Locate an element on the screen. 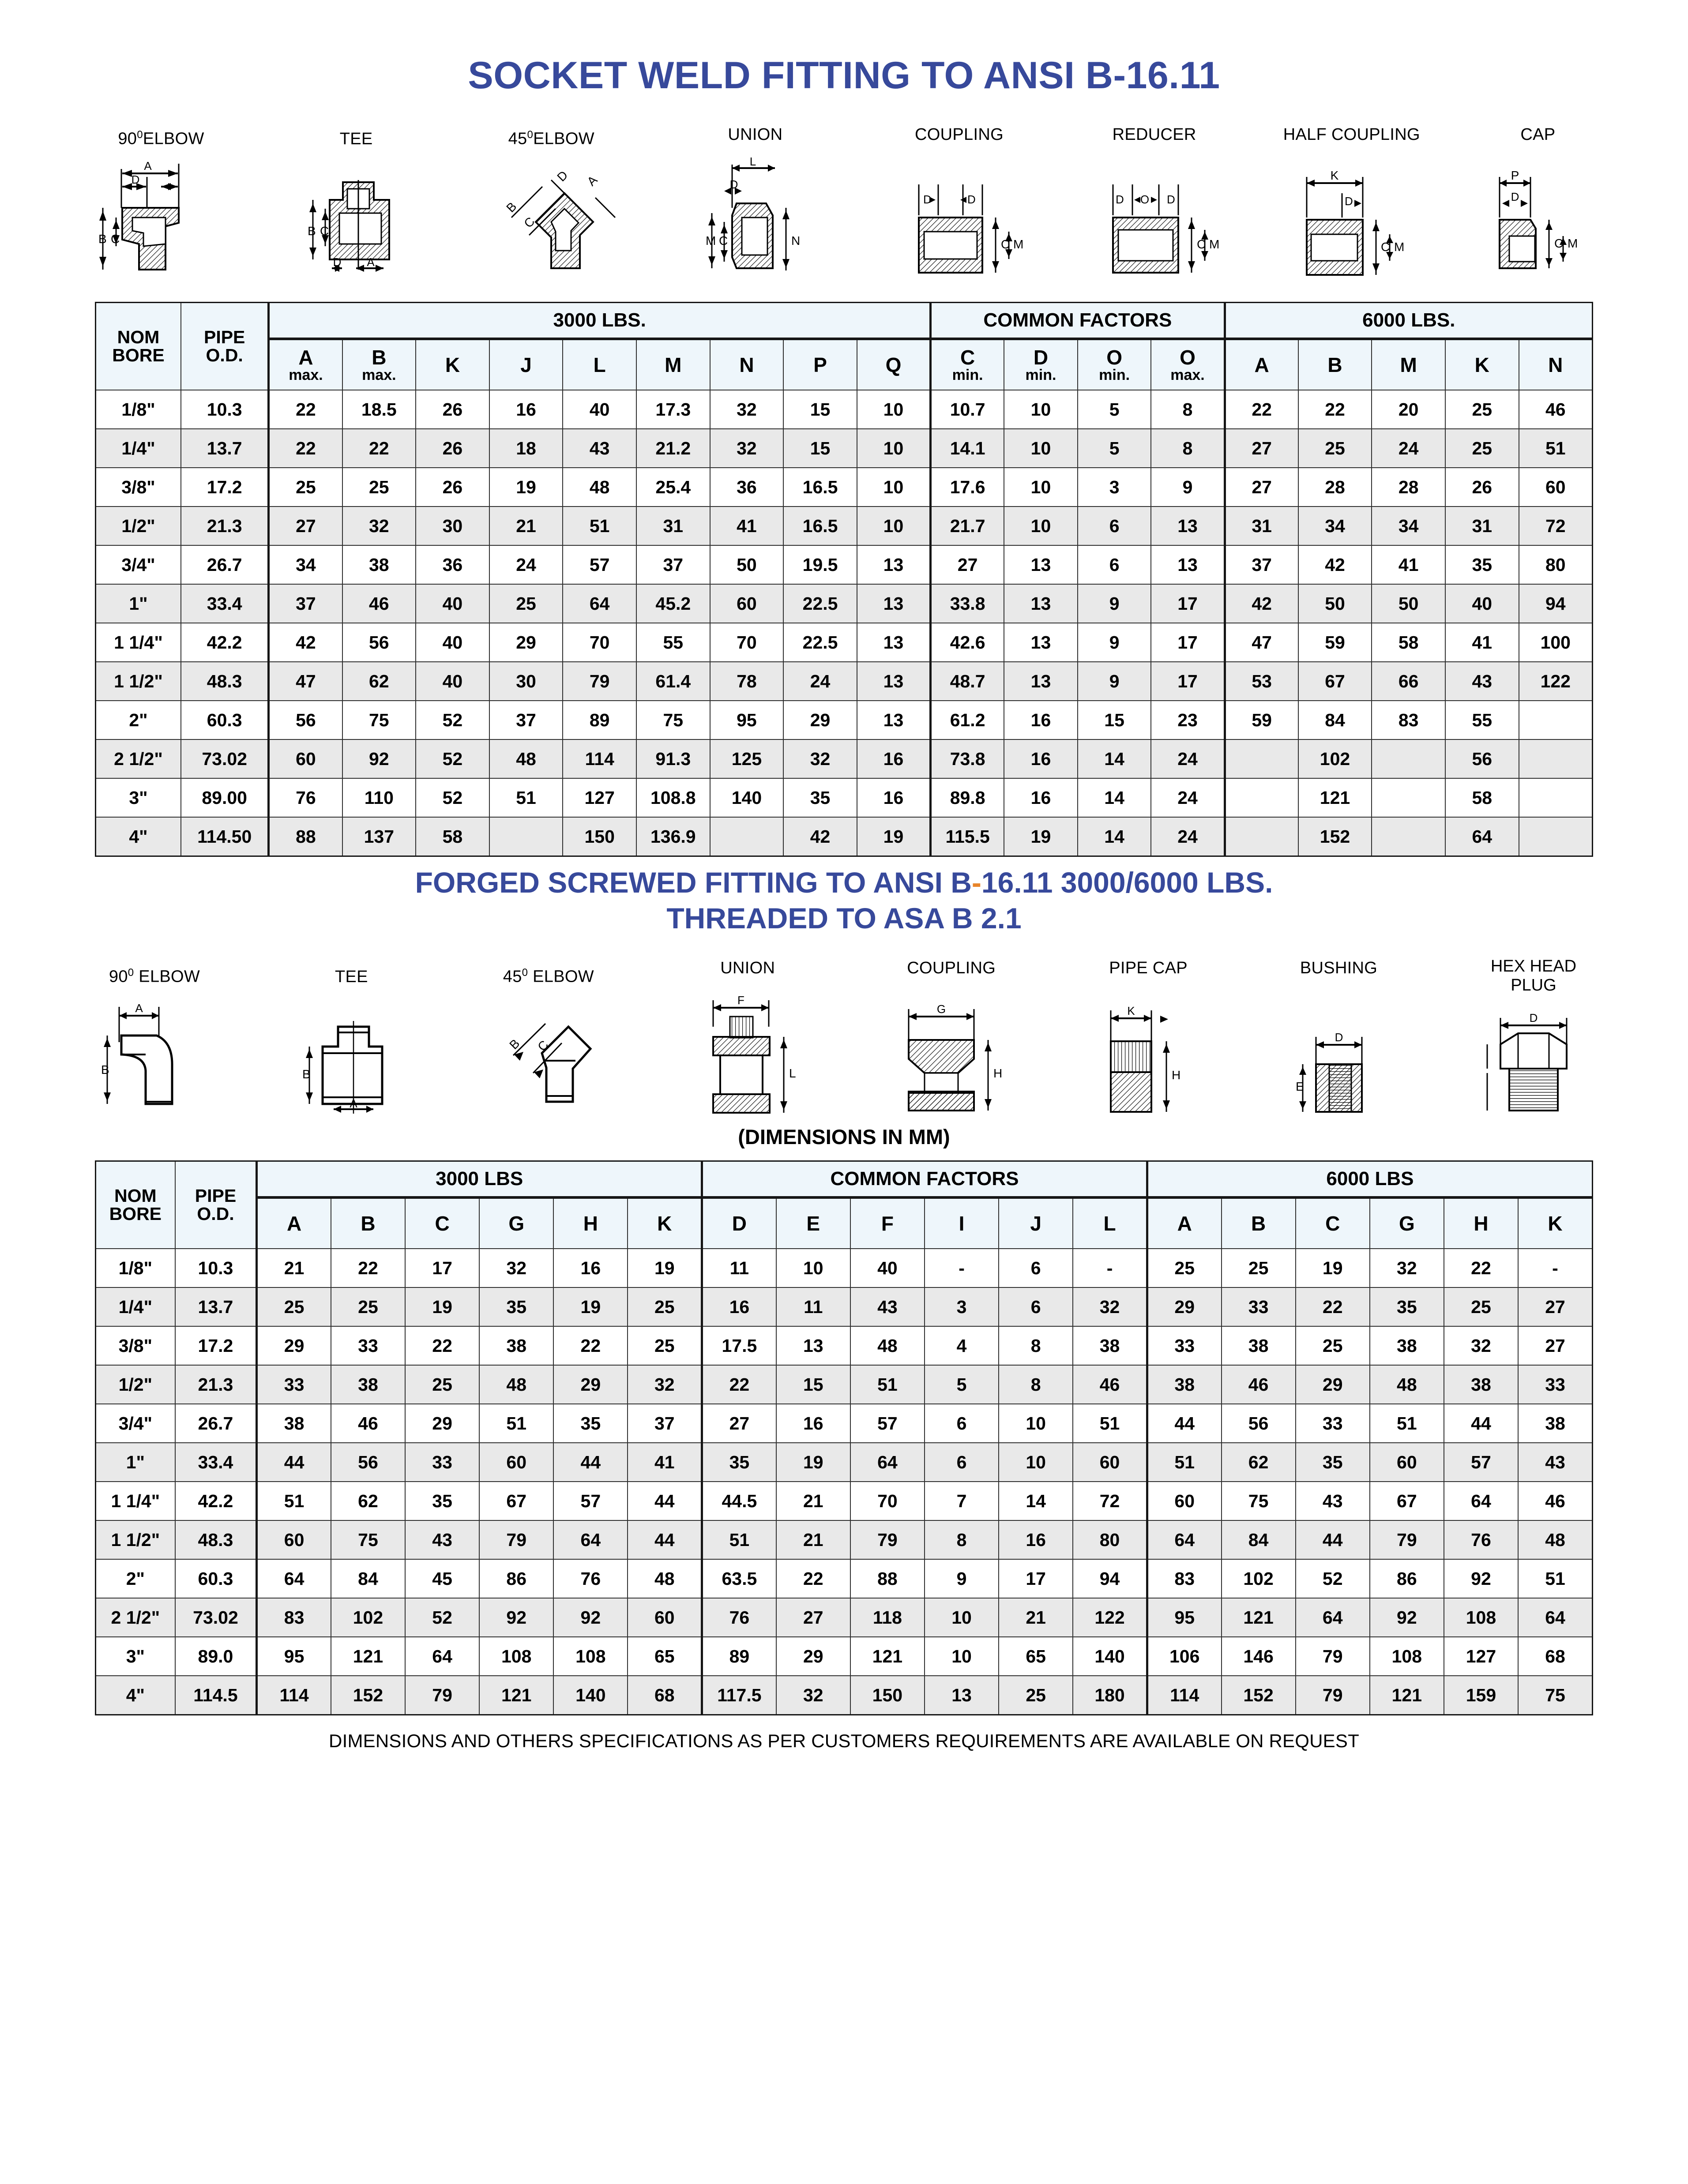 This screenshot has width=1688, height=2184. table-cell: 22.5 is located at coordinates (820, 603).